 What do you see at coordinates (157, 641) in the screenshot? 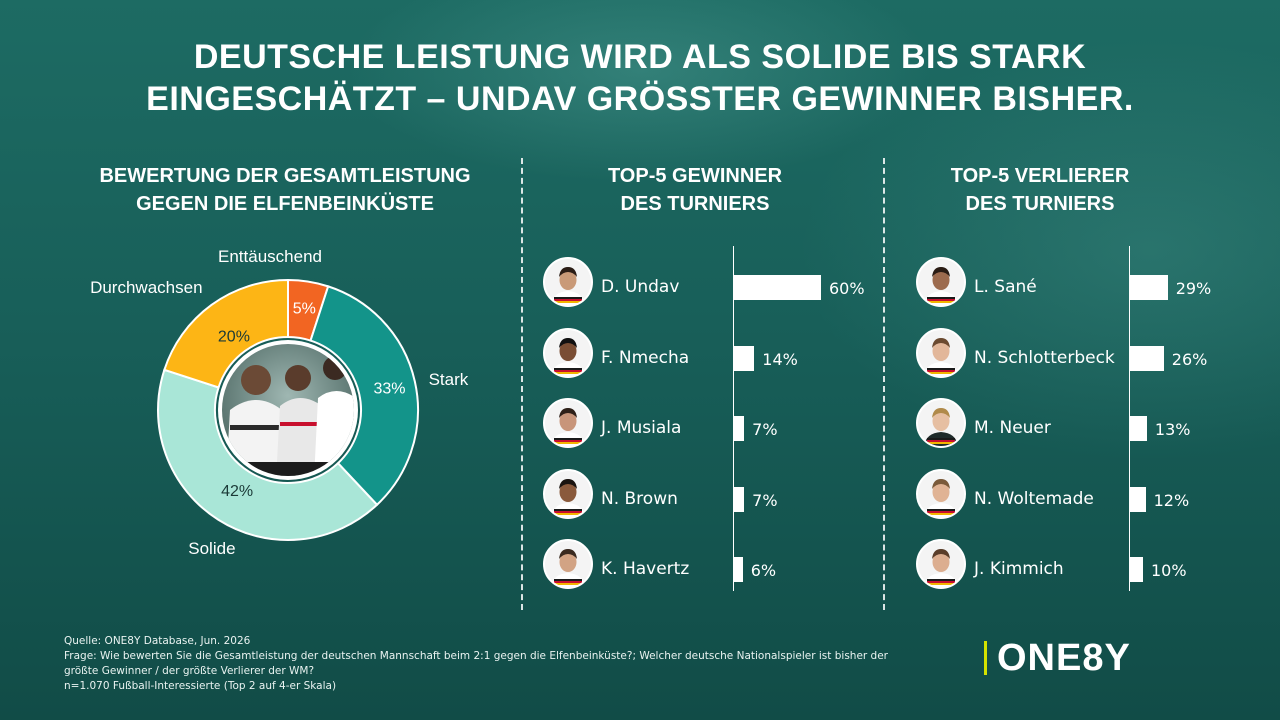
I see `footer-source: Quelle: ONE8Y Database, Jun. 2026` at bounding box center [157, 641].